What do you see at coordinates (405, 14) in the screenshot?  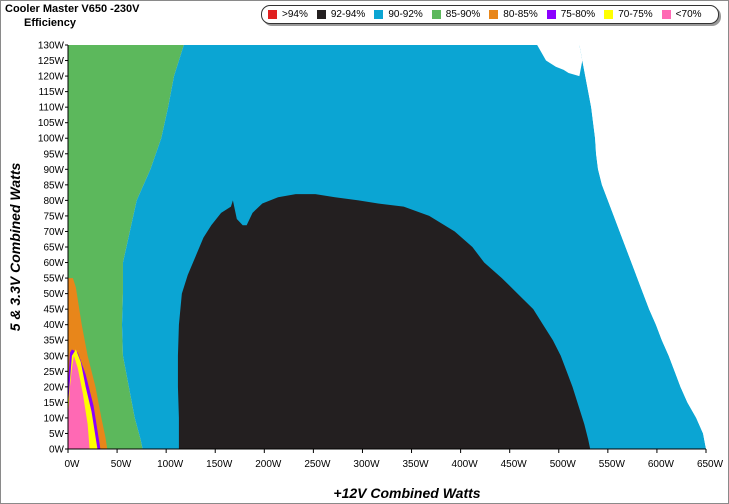 I see `legend-label: 90-92%` at bounding box center [405, 14].